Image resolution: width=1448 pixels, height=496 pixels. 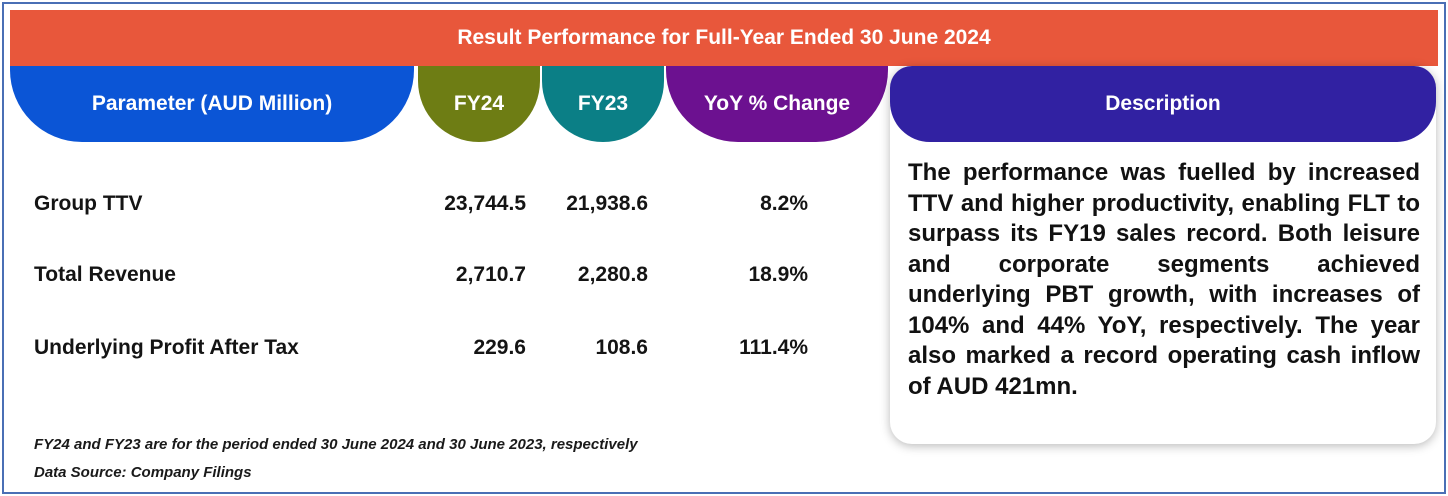 What do you see at coordinates (499, 347) in the screenshot?
I see `row-fy24-value: 229.6` at bounding box center [499, 347].